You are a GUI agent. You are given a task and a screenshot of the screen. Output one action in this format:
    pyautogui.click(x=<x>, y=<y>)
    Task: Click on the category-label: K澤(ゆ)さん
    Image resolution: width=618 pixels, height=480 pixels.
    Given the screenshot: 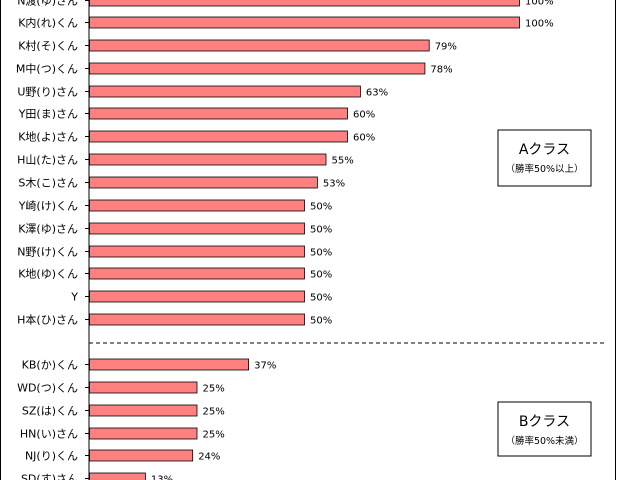 What is the action you would take?
    pyautogui.click(x=48, y=229)
    